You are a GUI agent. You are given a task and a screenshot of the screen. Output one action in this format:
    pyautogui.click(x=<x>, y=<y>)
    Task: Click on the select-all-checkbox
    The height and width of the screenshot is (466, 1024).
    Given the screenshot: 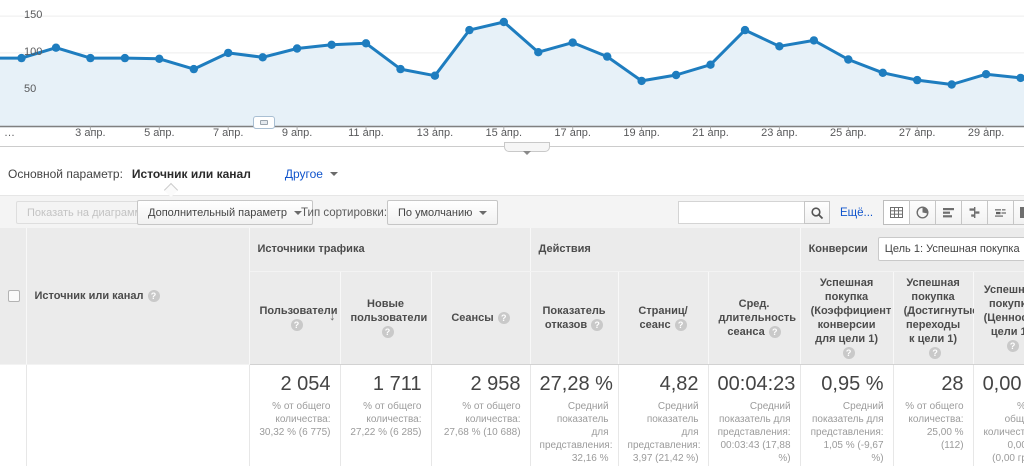 What is the action you would take?
    pyautogui.click(x=14, y=295)
    